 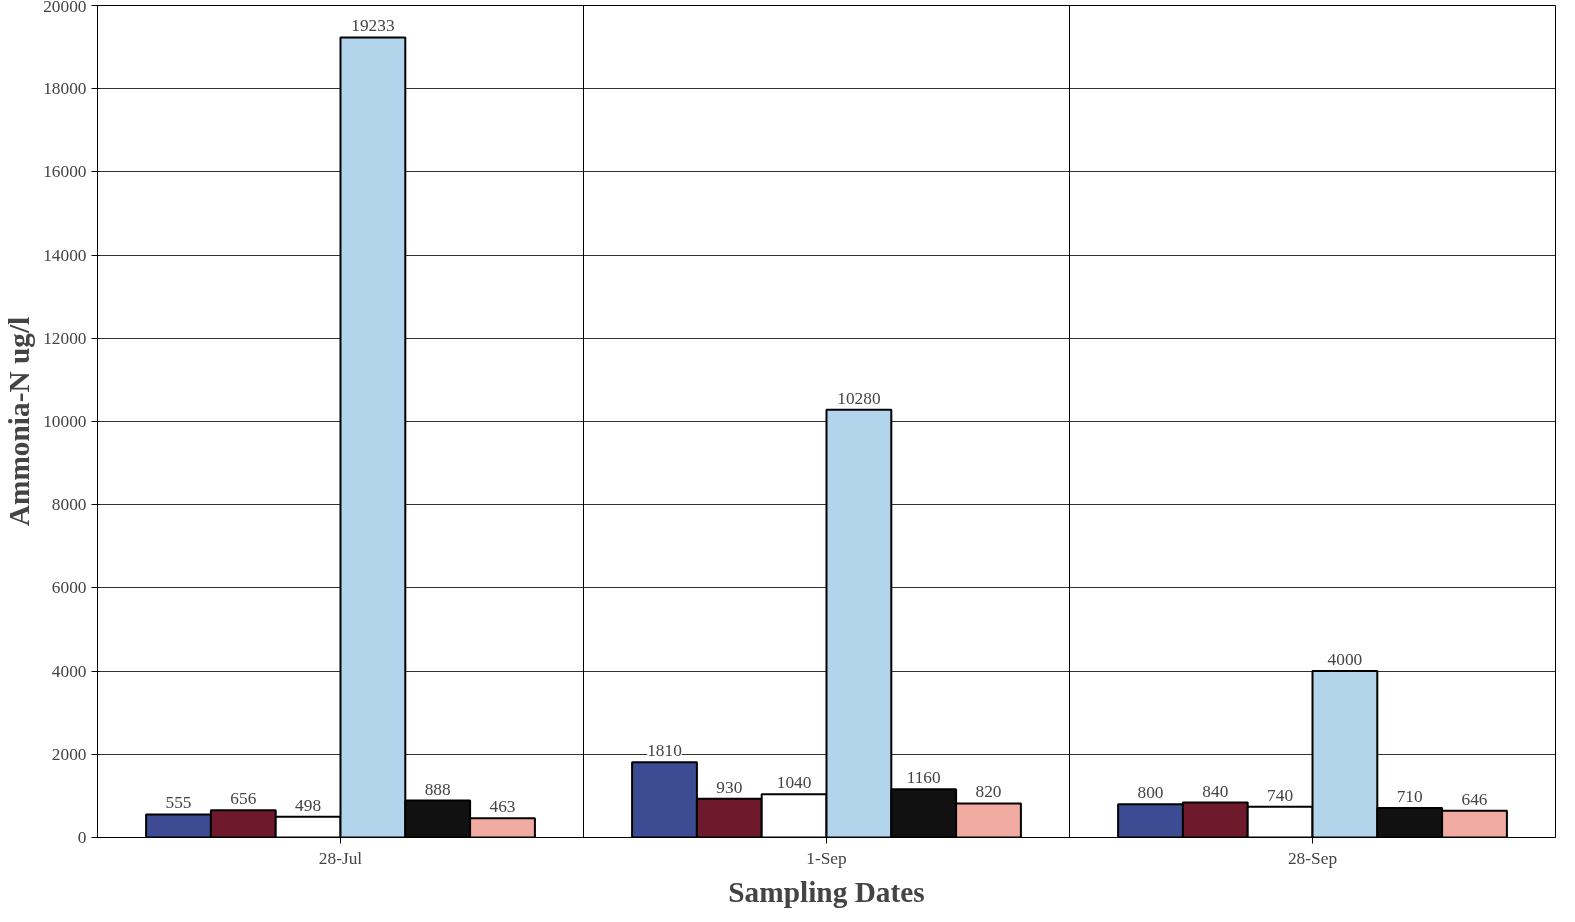 What do you see at coordinates (65, 255) in the screenshot?
I see `y-tick-label: 14000` at bounding box center [65, 255].